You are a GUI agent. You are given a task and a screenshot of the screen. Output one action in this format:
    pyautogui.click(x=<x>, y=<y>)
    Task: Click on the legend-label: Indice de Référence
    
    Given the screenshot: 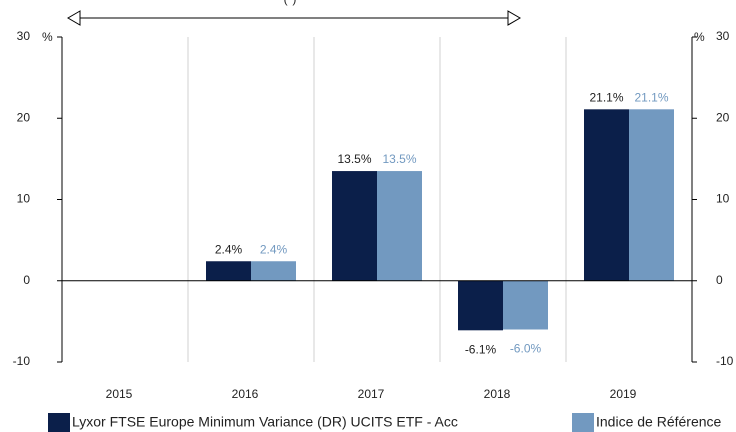 What is the action you would take?
    pyautogui.click(x=659, y=422)
    